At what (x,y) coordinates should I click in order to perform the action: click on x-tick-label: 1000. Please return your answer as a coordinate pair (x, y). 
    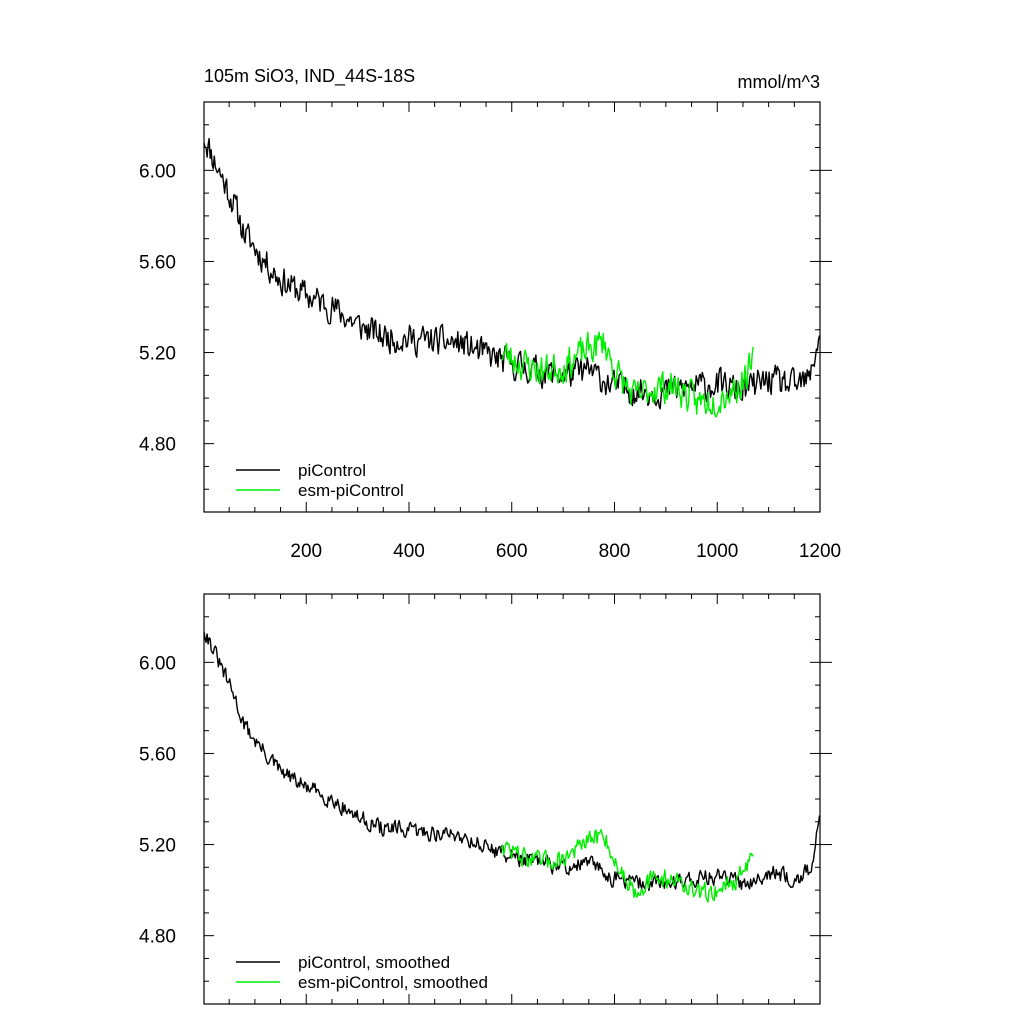
    Looking at the image, I should click on (717, 551).